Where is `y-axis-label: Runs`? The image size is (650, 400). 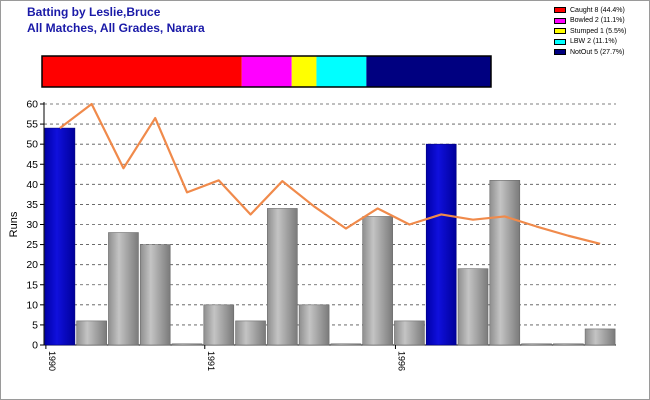 y-axis-label: Runs is located at coordinates (14, 224).